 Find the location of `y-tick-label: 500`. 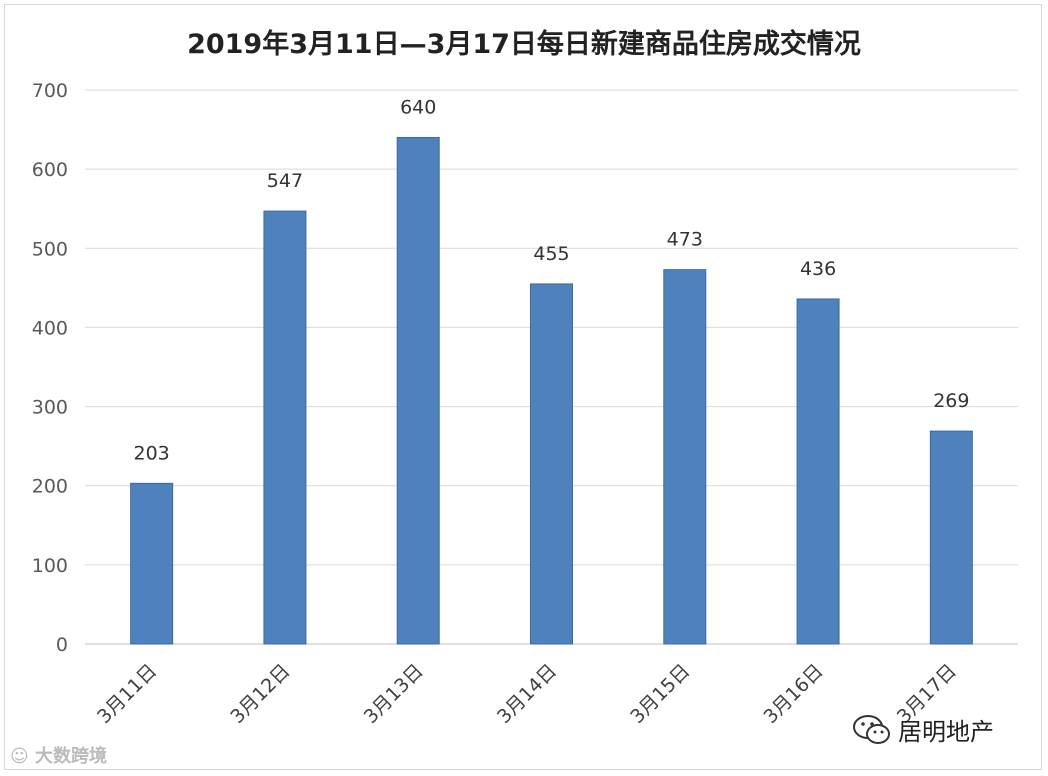

y-tick-label: 500 is located at coordinates (50, 249).